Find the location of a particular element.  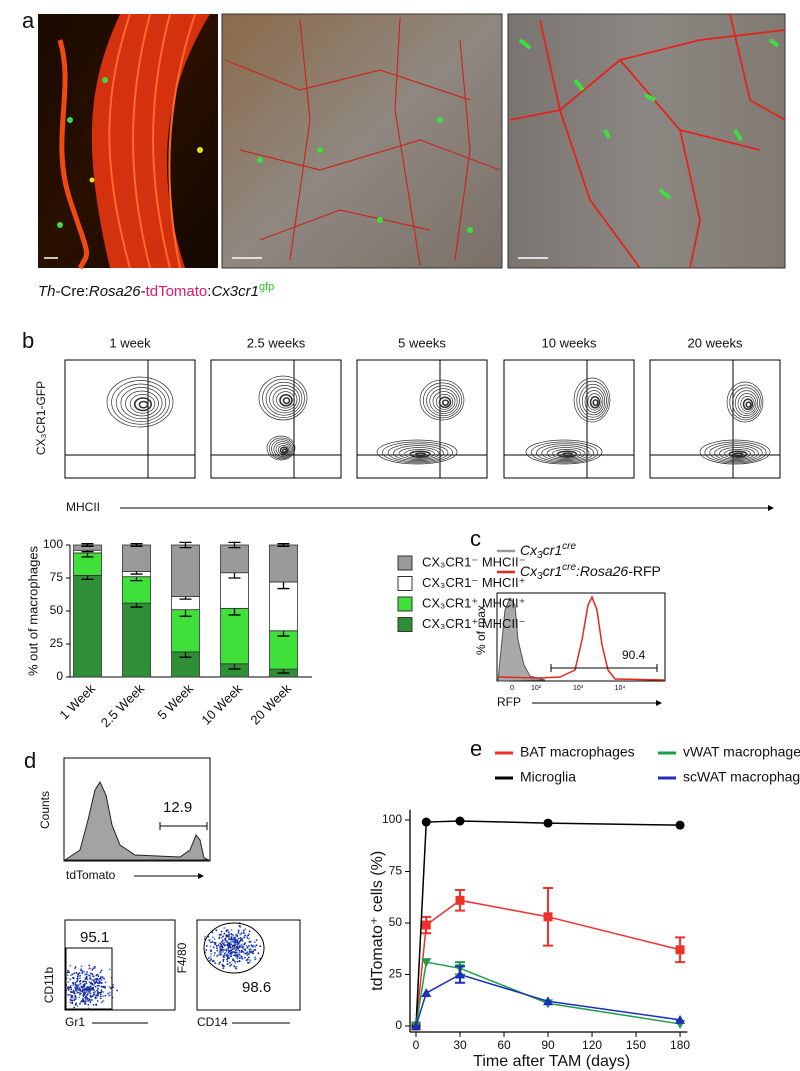

x-tick-label: 2.5 Week is located at coordinates (123, 706).